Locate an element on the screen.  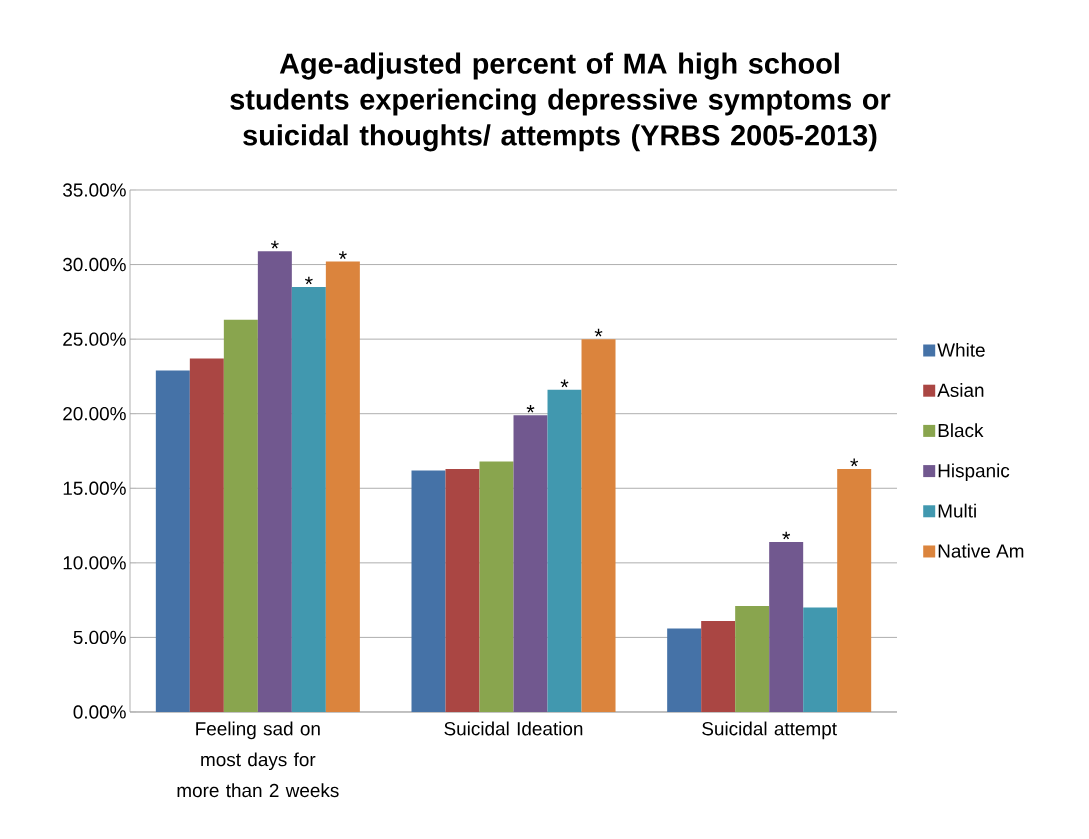
y-tick-label: 0.00% is located at coordinates (99, 712).